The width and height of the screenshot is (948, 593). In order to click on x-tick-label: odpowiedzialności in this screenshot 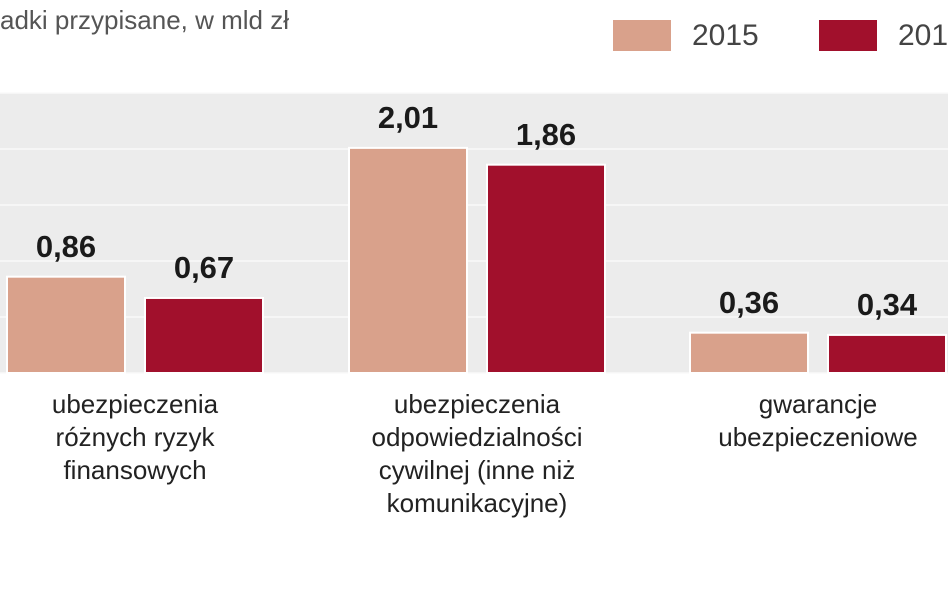, I will do `click(476, 437)`.